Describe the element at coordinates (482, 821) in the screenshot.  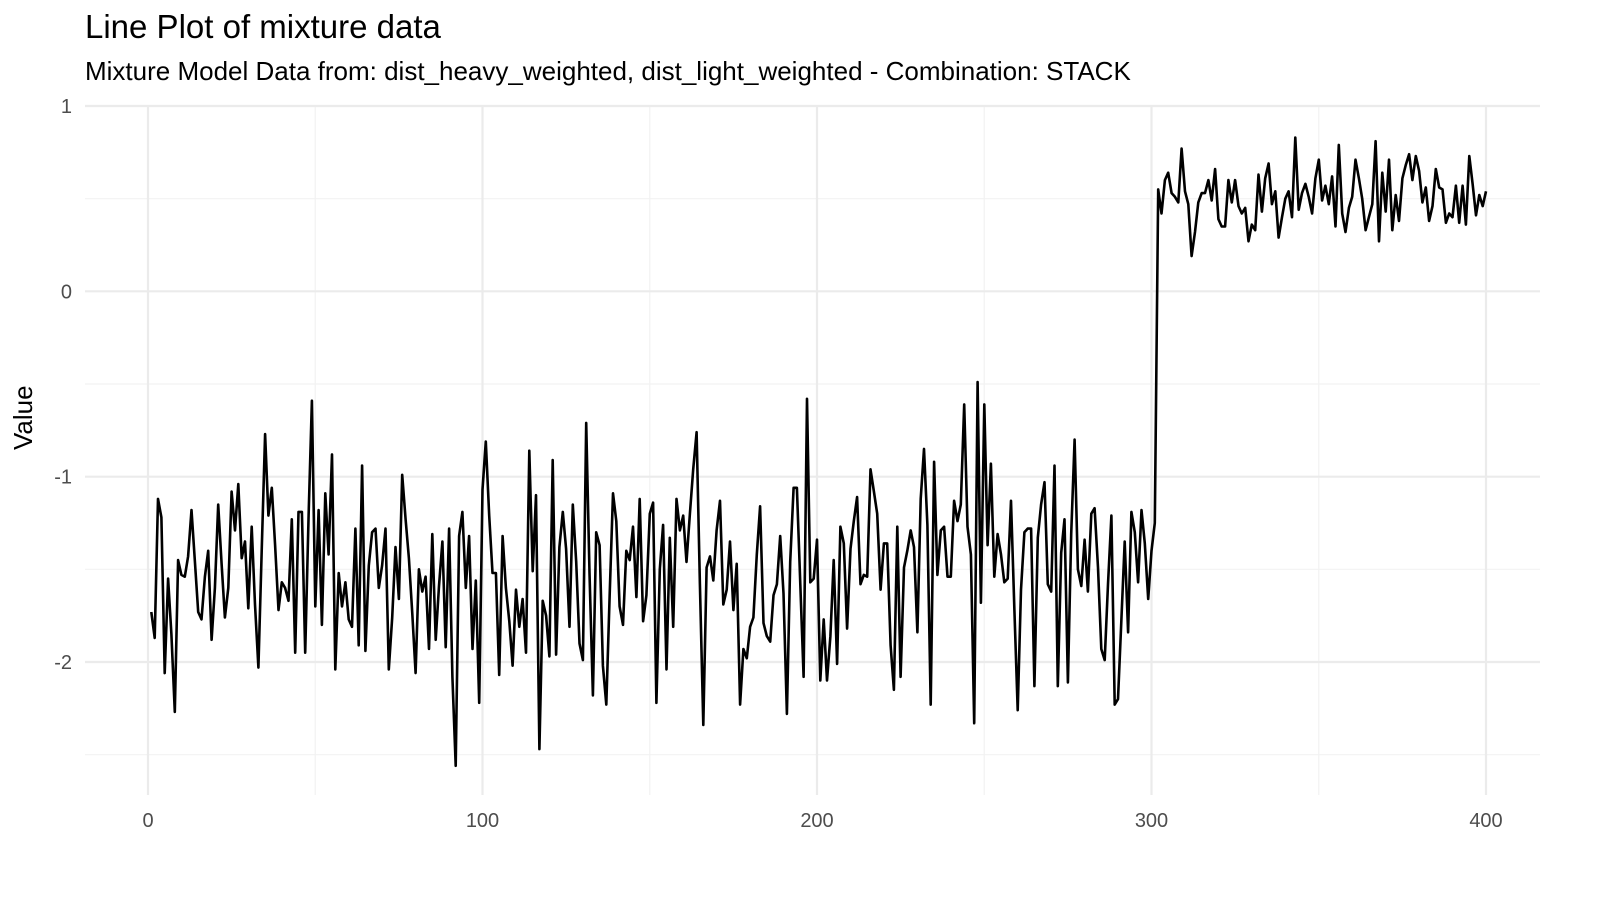
I see `x-tick-label: 100` at that location.